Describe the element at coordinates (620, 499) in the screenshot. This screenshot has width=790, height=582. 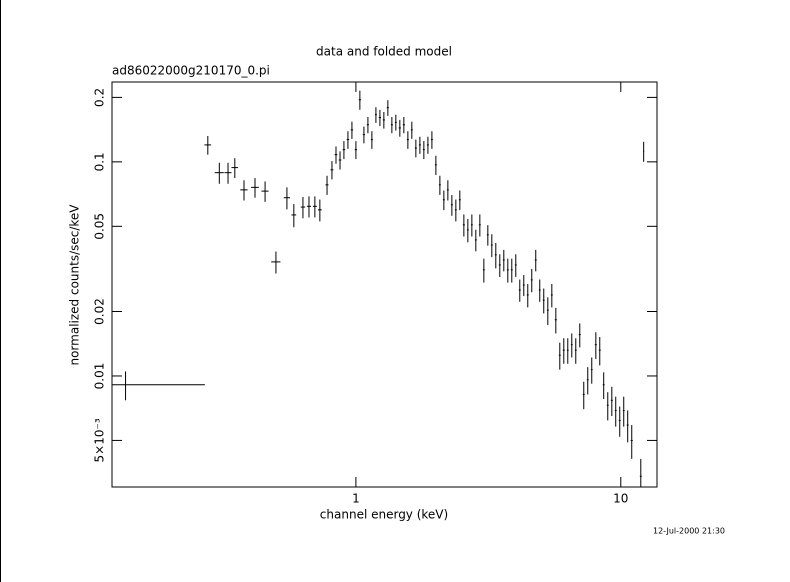
I see `x-tick-label: 10` at that location.